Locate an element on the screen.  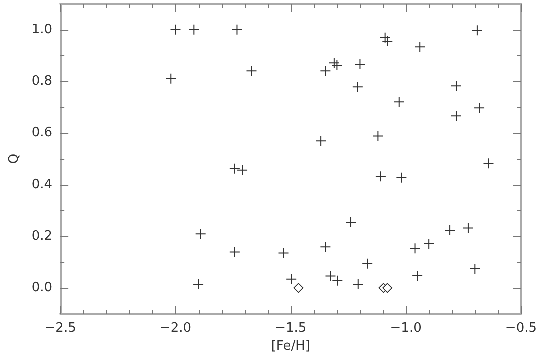
x-tick-label: −2.5 is located at coordinates (60, 328).